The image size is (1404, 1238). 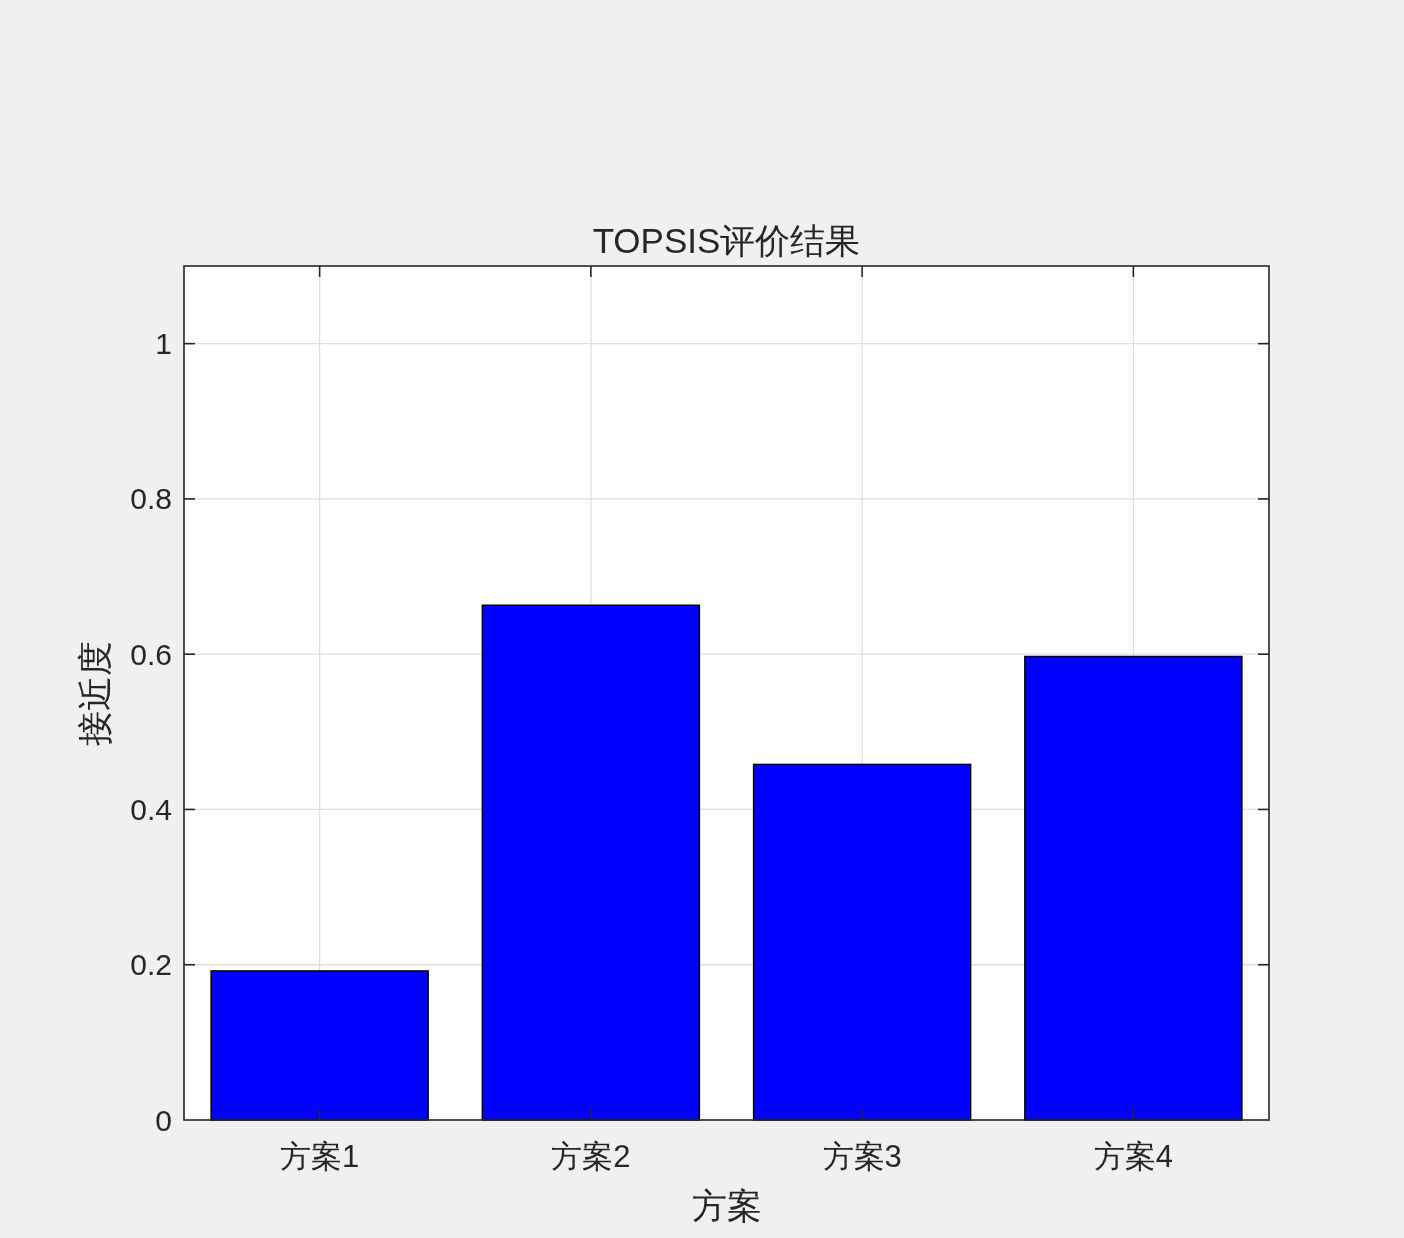 I want to click on xlabel: 方案, so click(x=726, y=1205).